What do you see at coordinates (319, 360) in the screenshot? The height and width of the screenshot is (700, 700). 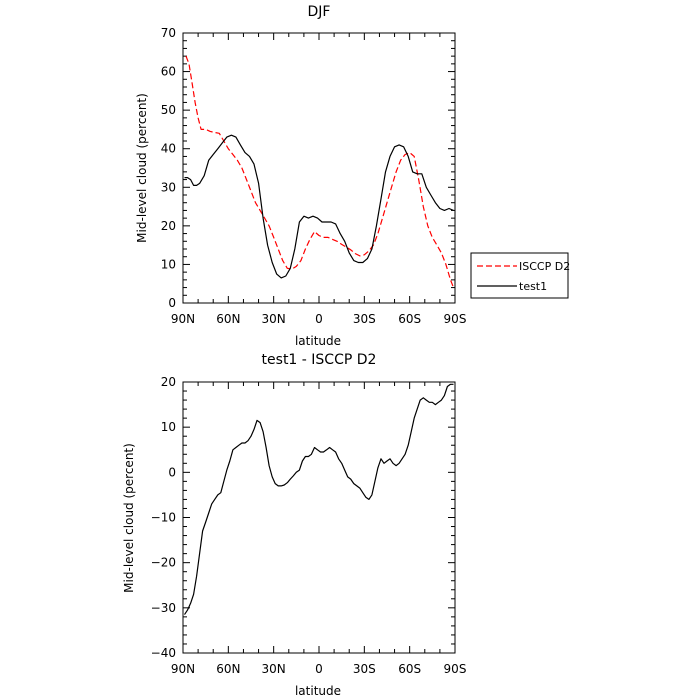 I see `bottom-chart-title: test1 - ISCCP D2` at bounding box center [319, 360].